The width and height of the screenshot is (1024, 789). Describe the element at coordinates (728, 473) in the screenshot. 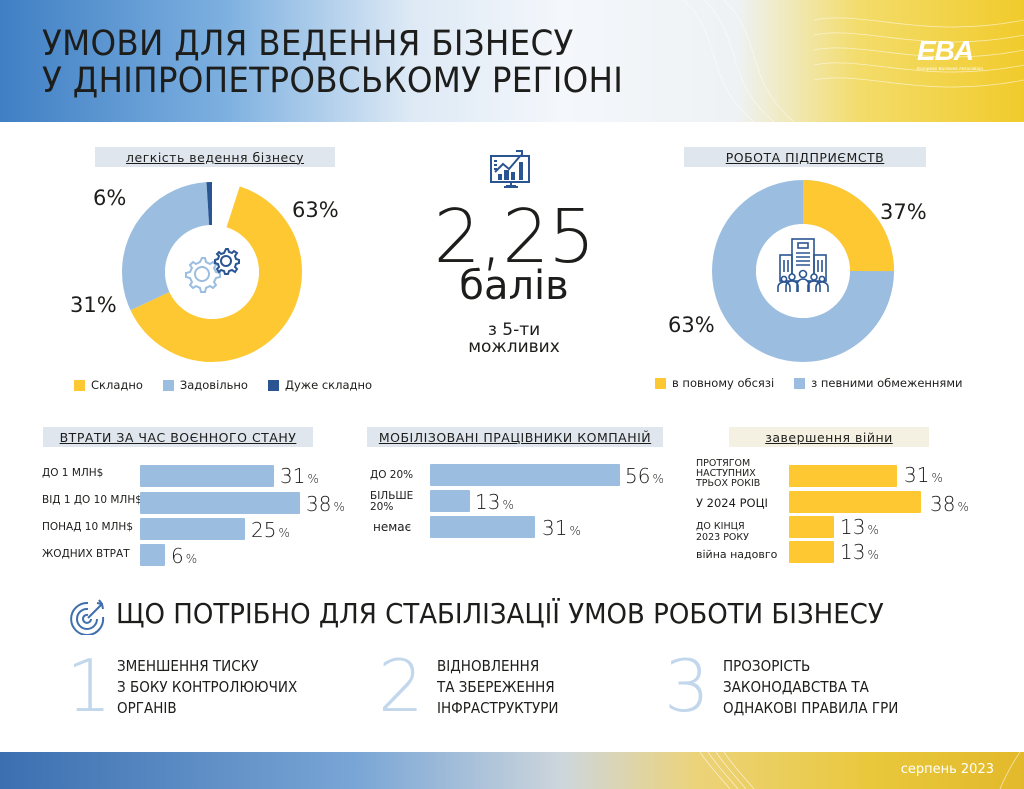

I see `war-end-row-label: ПРОТЯГОМ НАСТУПНИХ ТРЬОХ РОКІВ` at that location.